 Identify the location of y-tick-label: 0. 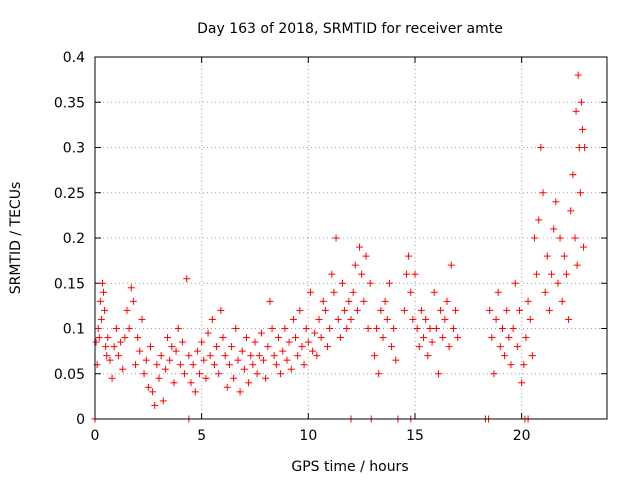
(80, 420).